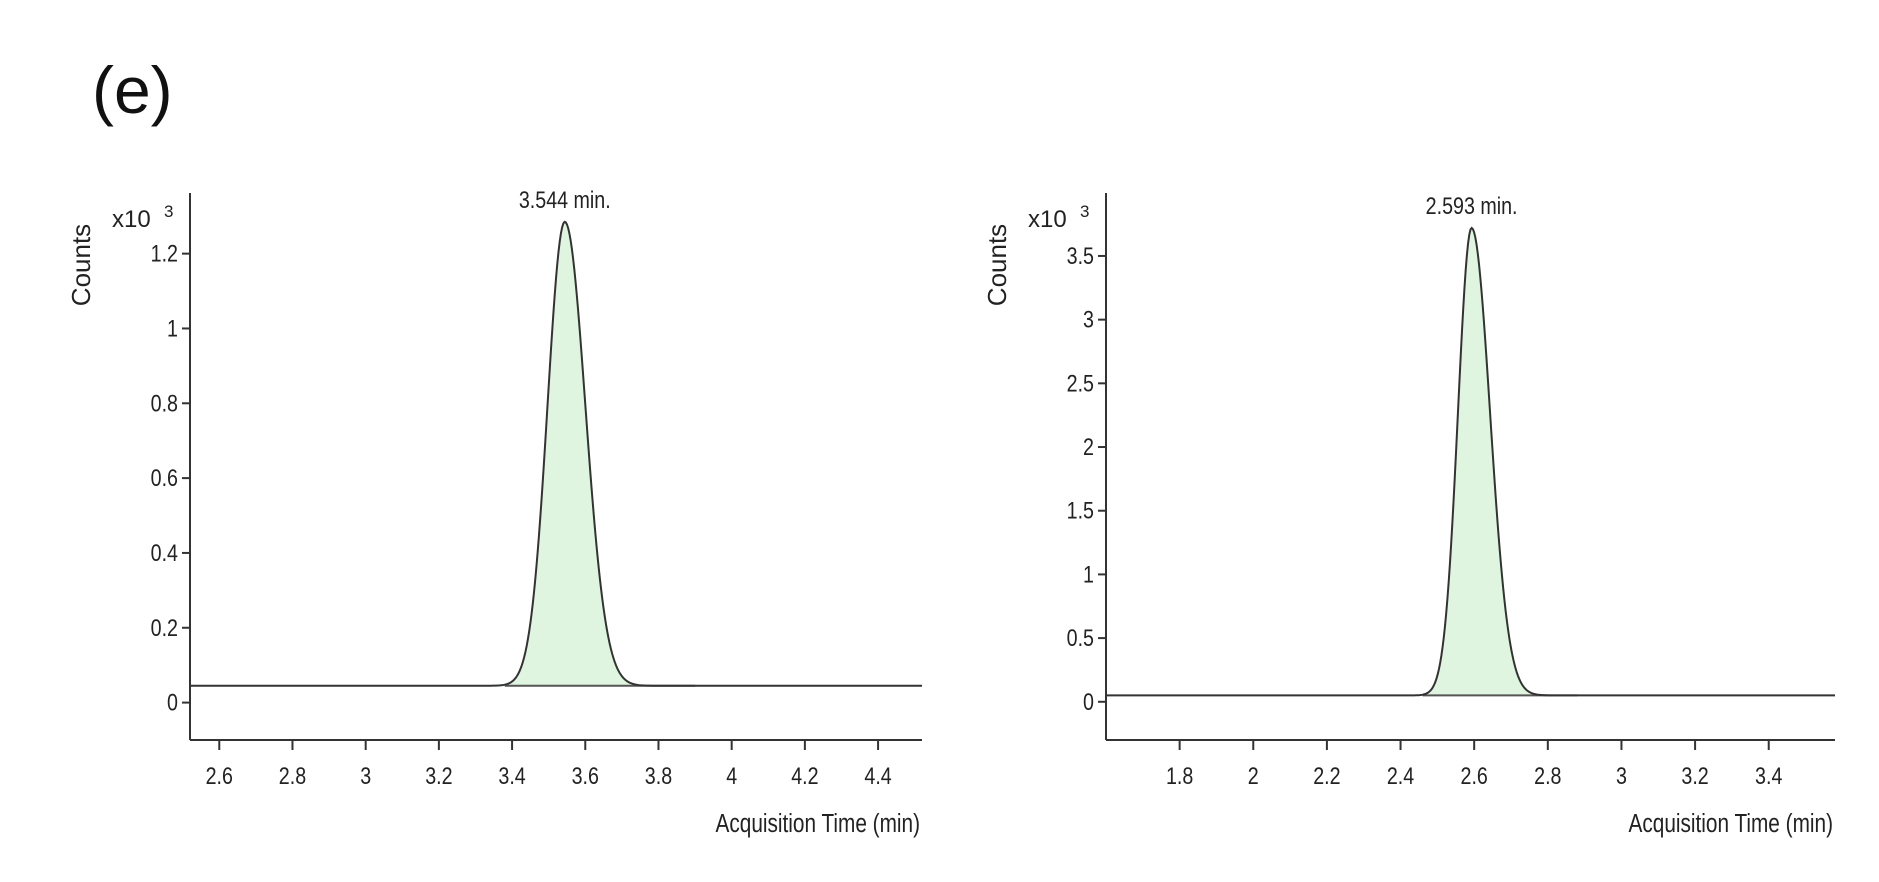 The image size is (1879, 882). What do you see at coordinates (1088, 446) in the screenshot?
I see `y-tick-label: 2` at bounding box center [1088, 446].